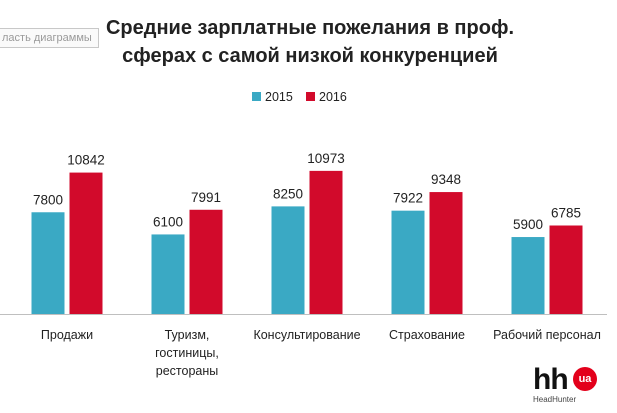 The height and width of the screenshot is (413, 617). What do you see at coordinates (566, 213) in the screenshot?
I see `data-label-2016-4: 6785` at bounding box center [566, 213].